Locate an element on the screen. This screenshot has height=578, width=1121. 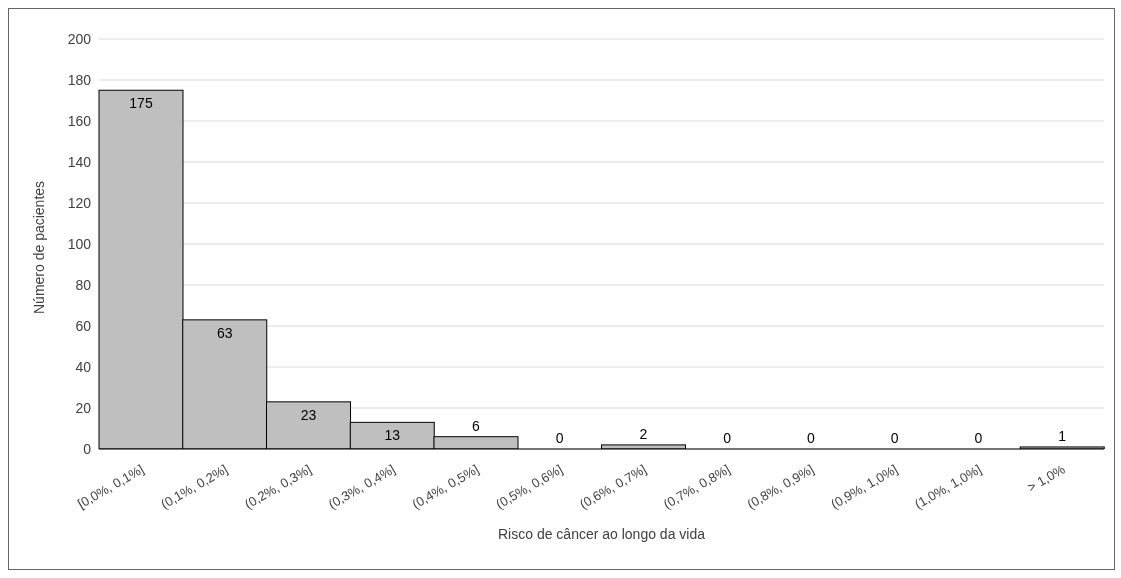
y-tick-label: 200 is located at coordinates (79, 38).